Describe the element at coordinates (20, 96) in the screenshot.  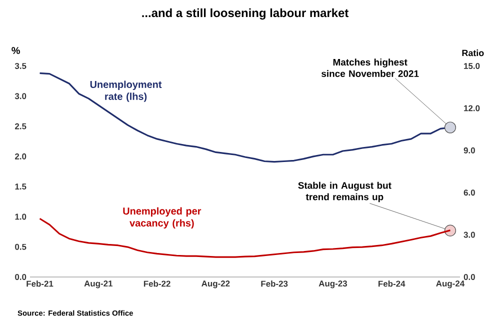
I see `y-tick-label: 3.0` at that location.